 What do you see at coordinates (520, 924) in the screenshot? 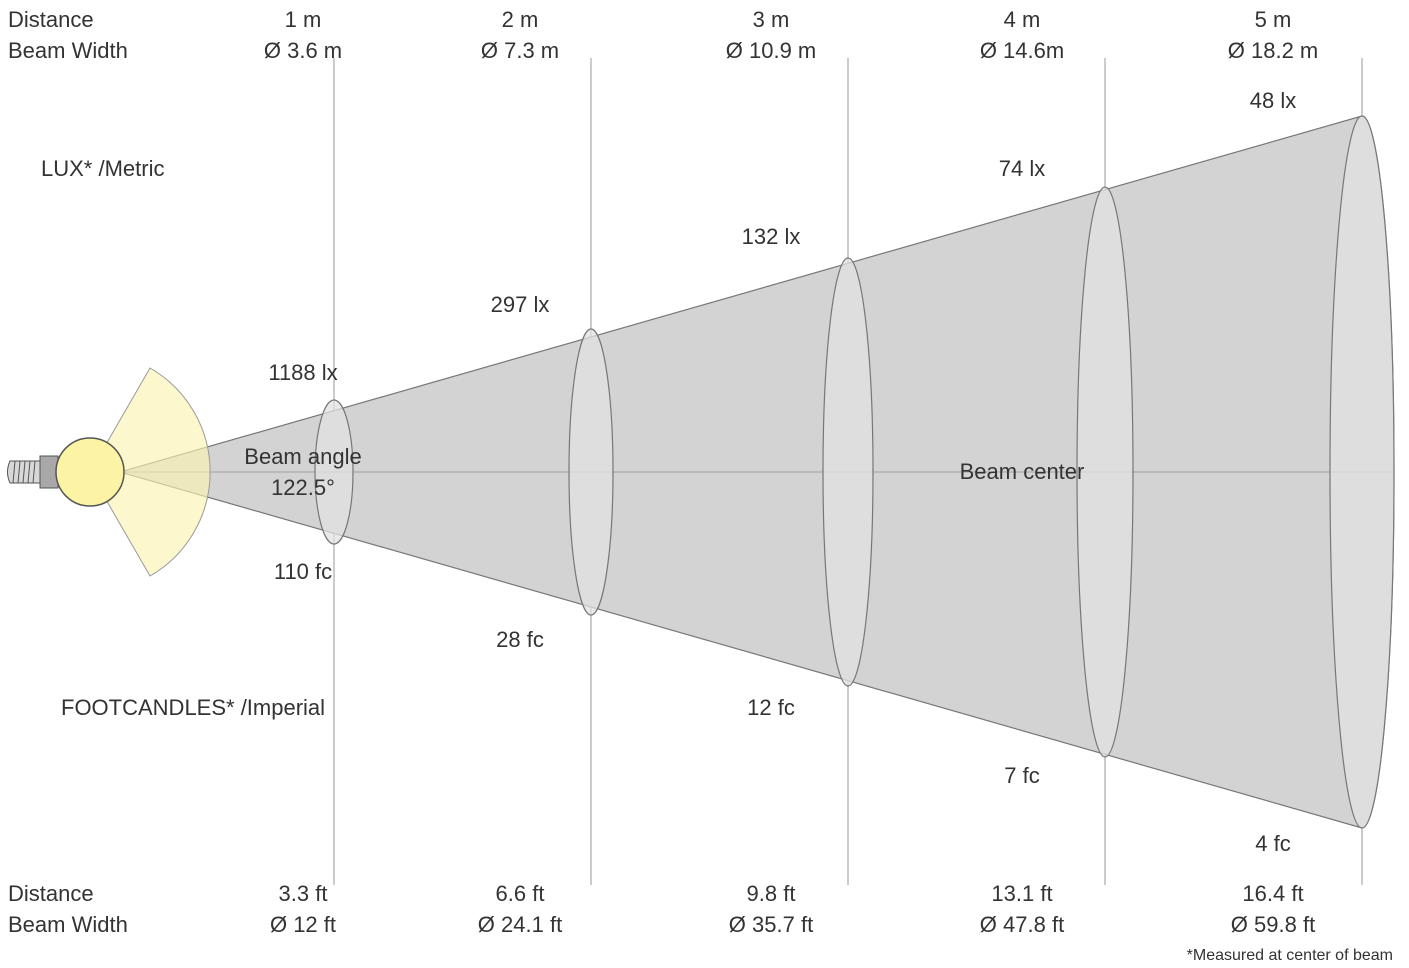
I see `imperial-beam-width-2: Ø 24.1 ft` at bounding box center [520, 924].